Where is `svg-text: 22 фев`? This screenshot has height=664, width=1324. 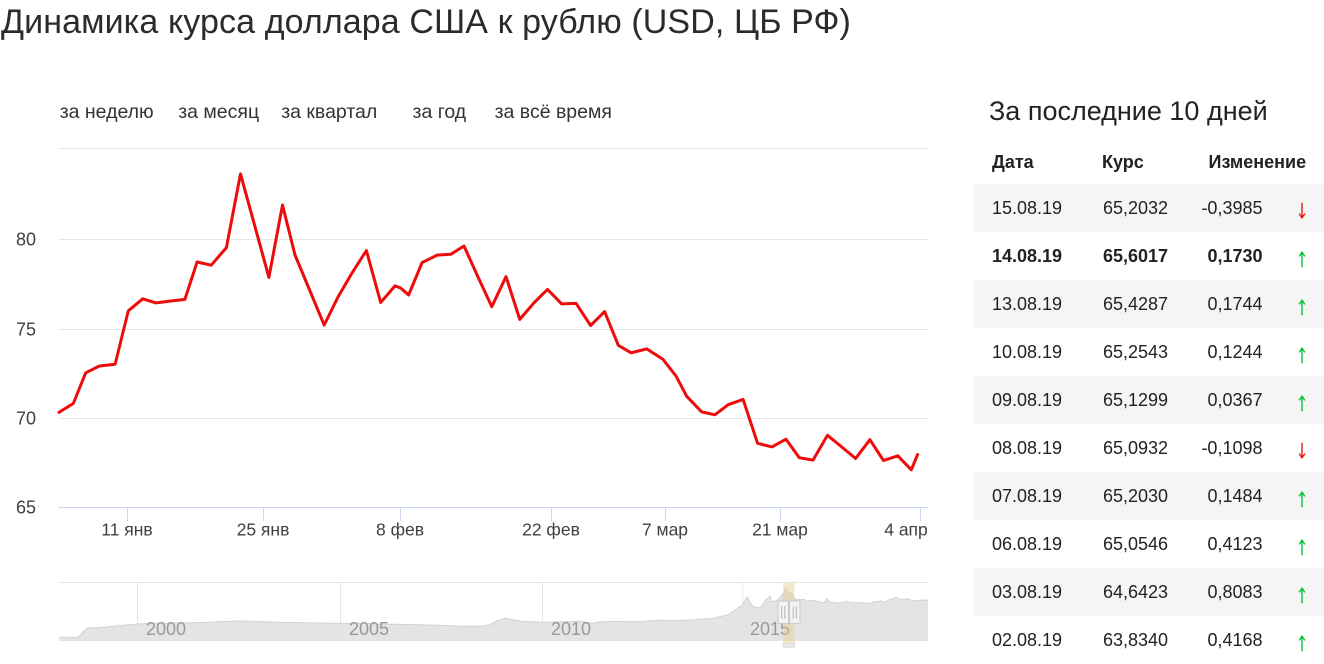 svg-text: 22 фев is located at coordinates (551, 530).